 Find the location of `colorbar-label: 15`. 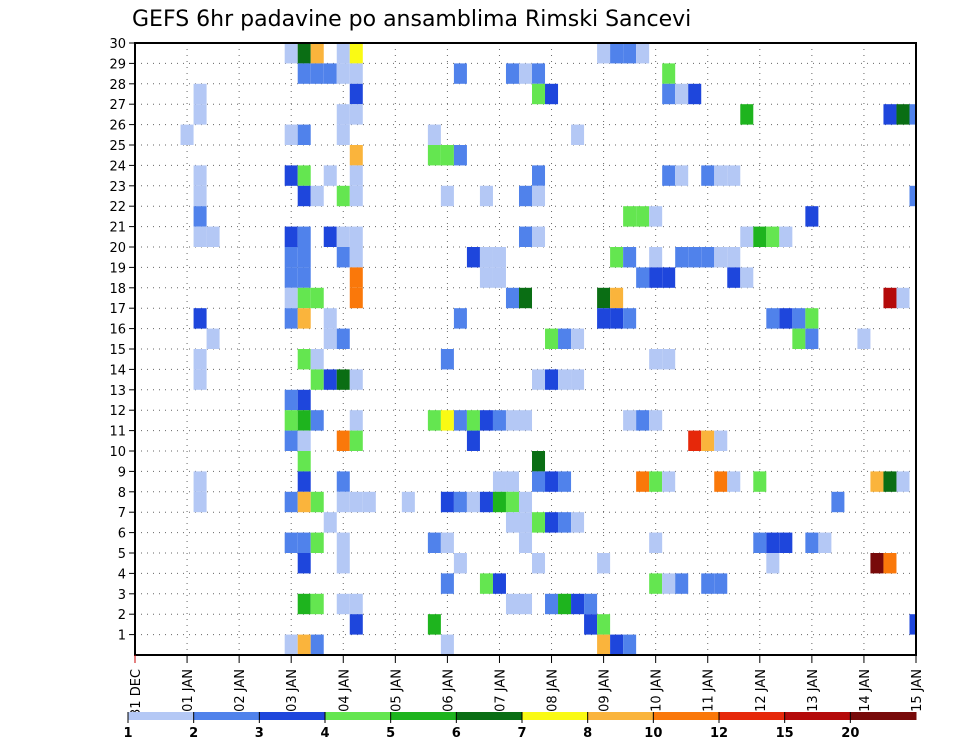

colorbar-label: 15 is located at coordinates (785, 733).